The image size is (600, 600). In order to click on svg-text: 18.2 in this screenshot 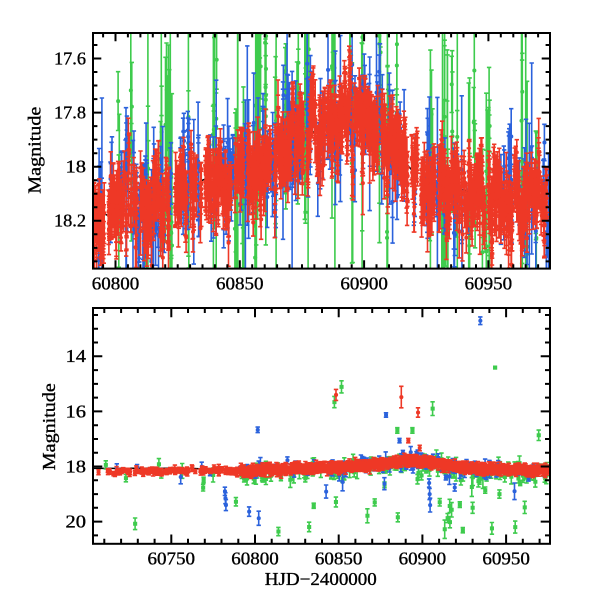, I will do `click(70, 221)`.